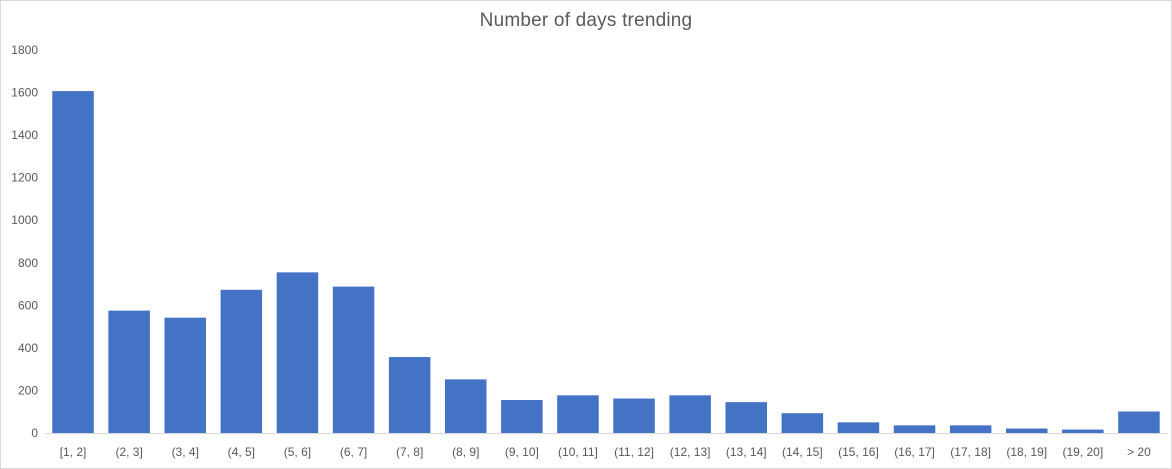 The image size is (1172, 469). Describe the element at coordinates (586, 20) in the screenshot. I see `chart-title: Number of days trending` at that location.